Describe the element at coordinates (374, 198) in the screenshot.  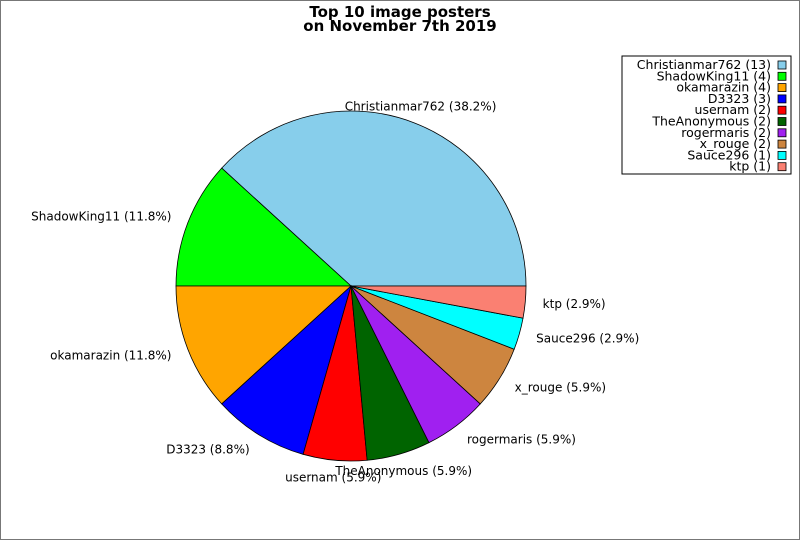
I see `pie-slice-Christianmar762` at that location.